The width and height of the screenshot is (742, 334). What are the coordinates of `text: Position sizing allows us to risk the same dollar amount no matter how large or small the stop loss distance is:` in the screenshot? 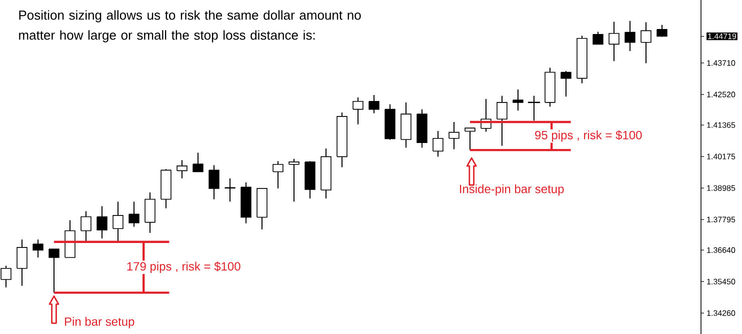 It's located at (190, 26).